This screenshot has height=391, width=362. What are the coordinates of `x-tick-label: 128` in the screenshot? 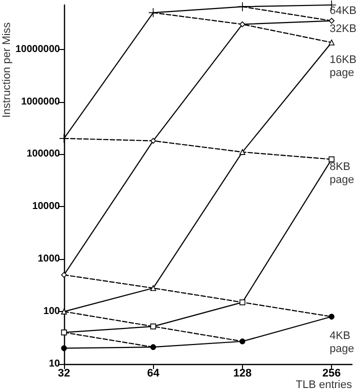 It's located at (242, 374).